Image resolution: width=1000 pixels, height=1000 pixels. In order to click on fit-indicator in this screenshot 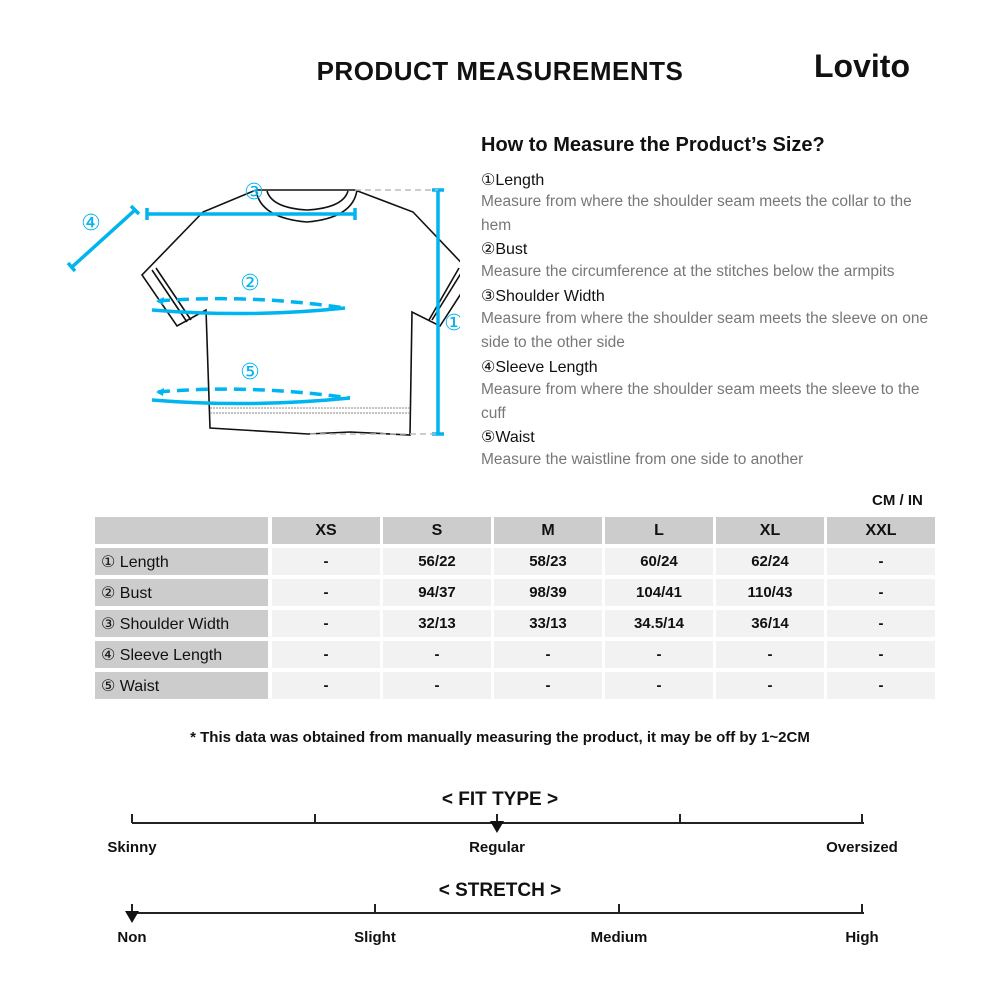, I will do `click(497, 827)`.